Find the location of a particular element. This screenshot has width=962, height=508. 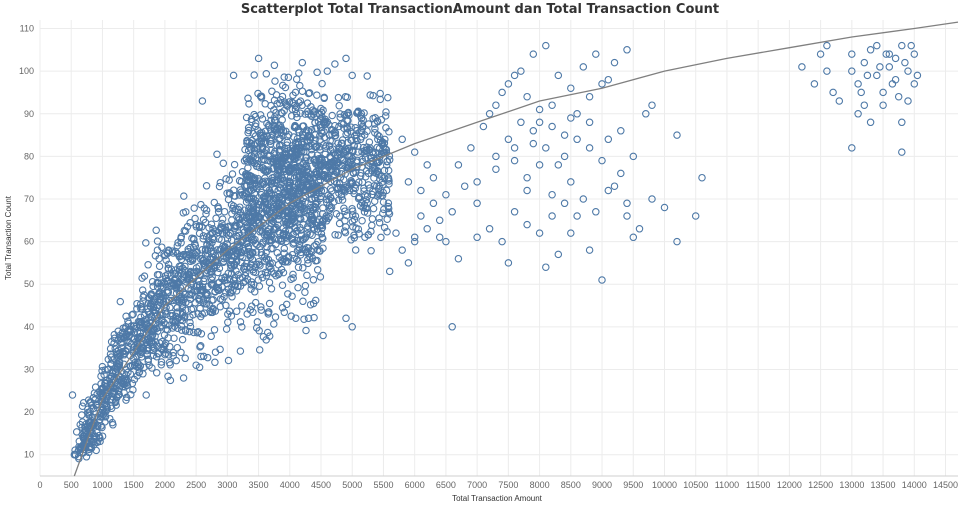

x-tick-label: 4000 is located at coordinates (290, 485).